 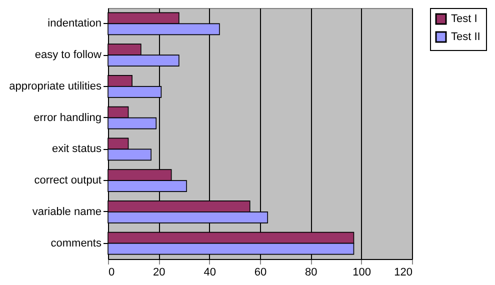 What do you see at coordinates (464, 19) in the screenshot?
I see `legend-label: Test I` at bounding box center [464, 19].